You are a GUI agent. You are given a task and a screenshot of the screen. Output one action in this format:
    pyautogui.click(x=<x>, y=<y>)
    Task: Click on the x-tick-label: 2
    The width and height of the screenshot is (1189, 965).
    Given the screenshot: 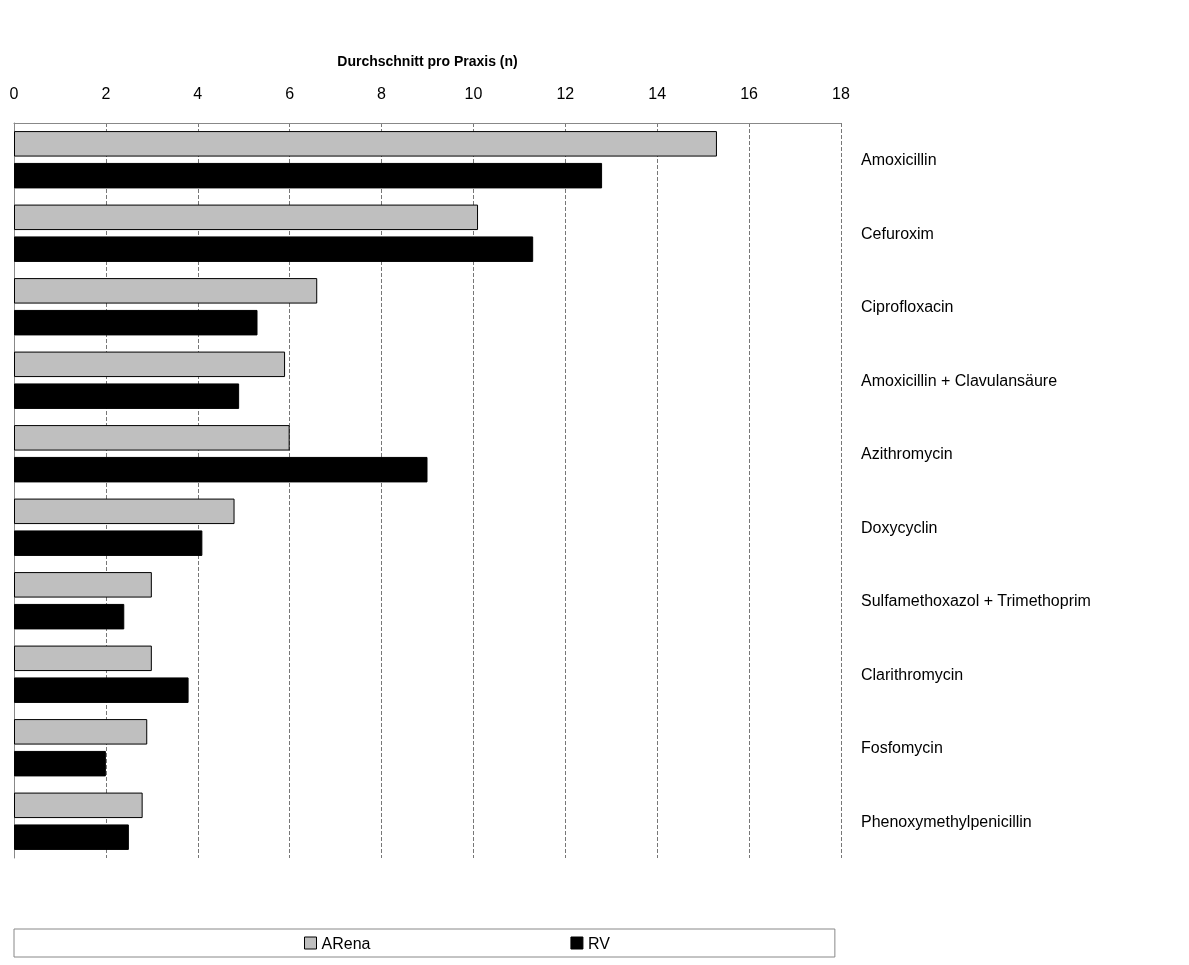 What is the action you would take?
    pyautogui.click(x=106, y=93)
    